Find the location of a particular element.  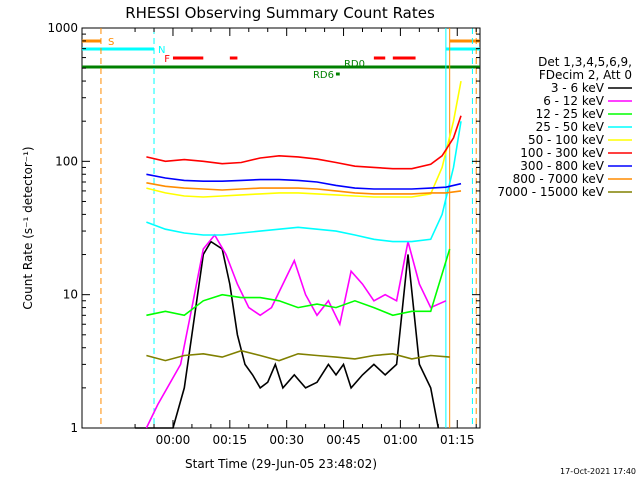

x-tick-label: 00:45 is located at coordinates (343, 440).